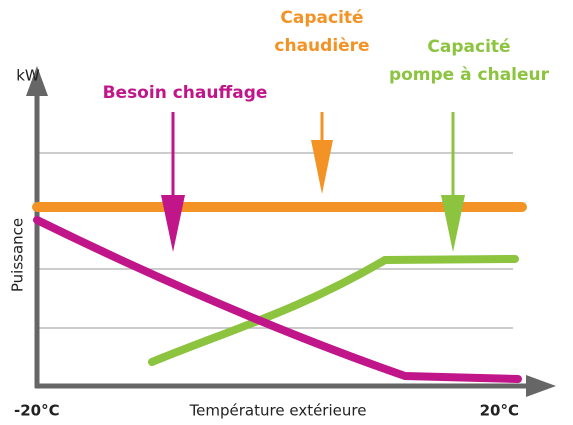  Describe the element at coordinates (468, 47) in the screenshot. I see `heat-pump-label: Capacité` at that location.